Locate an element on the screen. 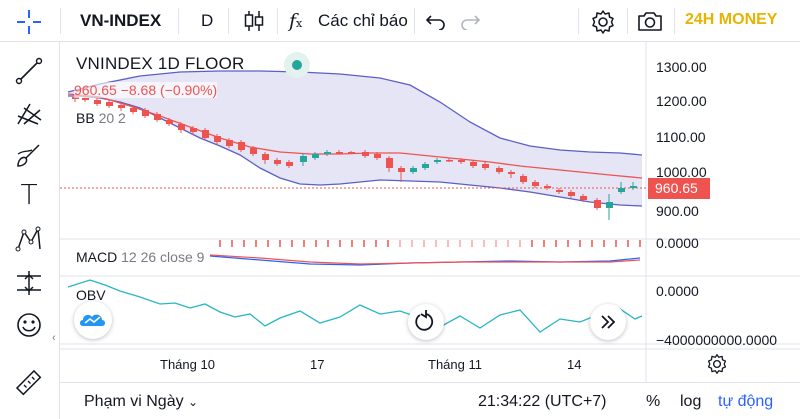  reset-button is located at coordinates (426, 322).